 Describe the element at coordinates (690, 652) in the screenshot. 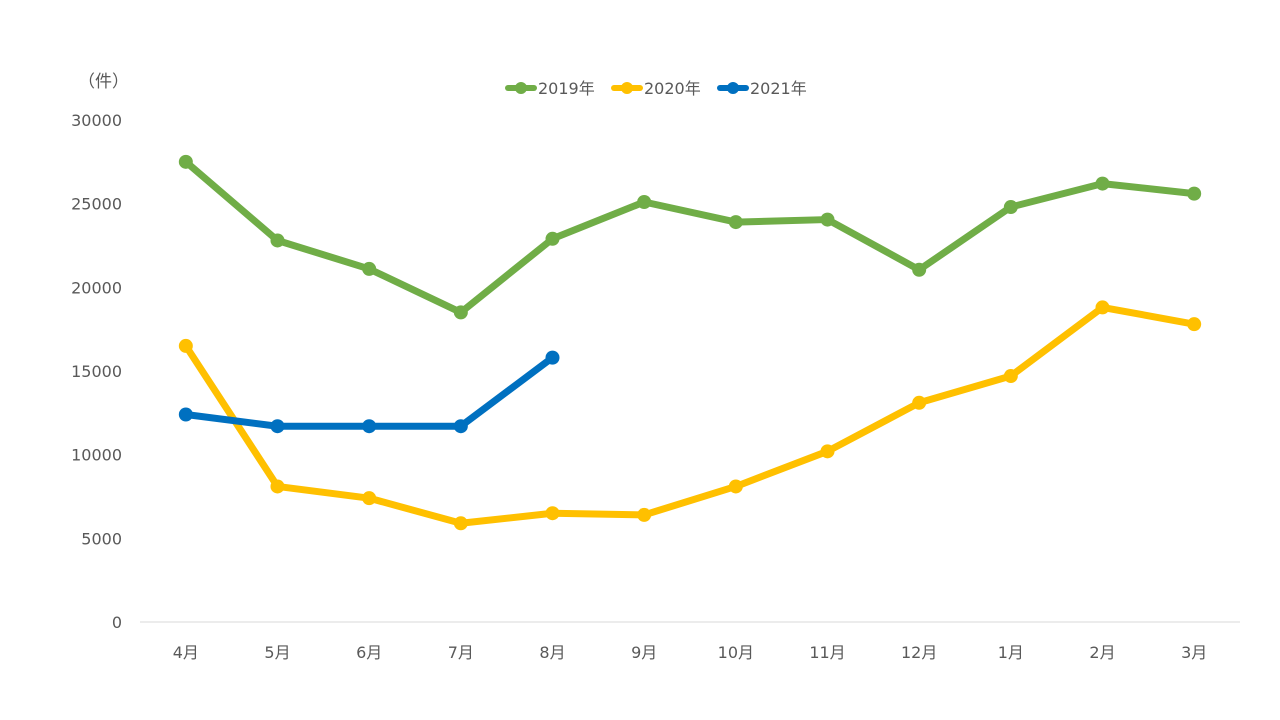

I see `x-axis-ticks: 4月 5月 6月 7月 8月 9月 10月 11月 12月 1月 2月 3月` at that location.